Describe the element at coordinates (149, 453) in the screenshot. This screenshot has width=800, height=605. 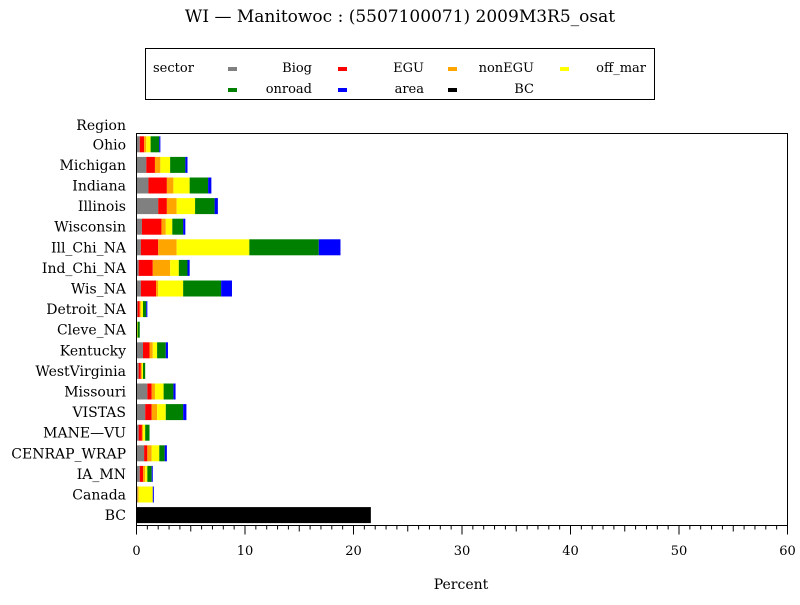
I see `bar-cenrap-wrap-nonegu` at that location.